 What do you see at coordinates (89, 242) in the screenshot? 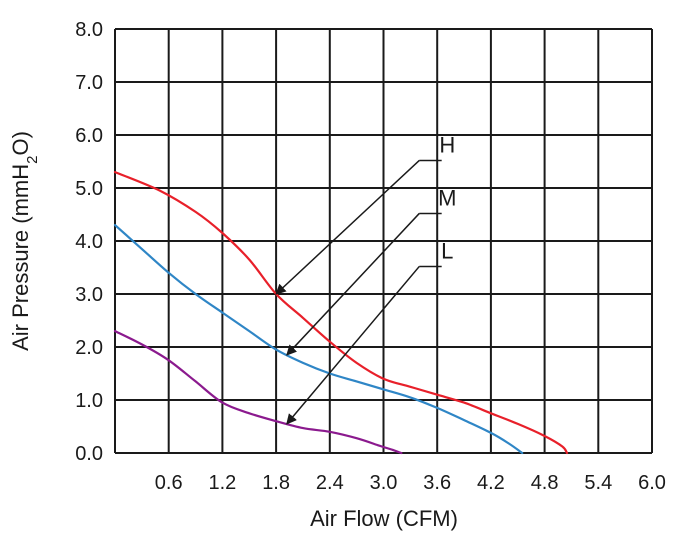
I see `y-tick-label: 4.0` at bounding box center [89, 242].